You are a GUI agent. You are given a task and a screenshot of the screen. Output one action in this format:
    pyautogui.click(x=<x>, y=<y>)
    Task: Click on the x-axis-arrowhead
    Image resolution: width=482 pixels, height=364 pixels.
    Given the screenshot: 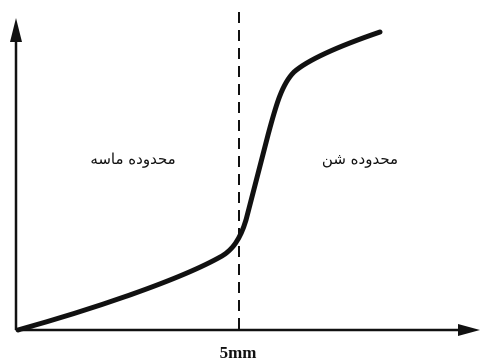 What is the action you would take?
    pyautogui.click(x=469, y=330)
    